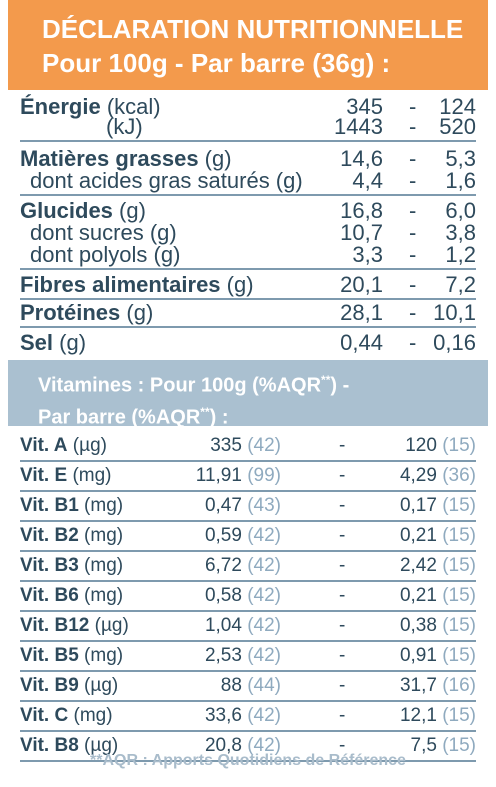 The height and width of the screenshot is (787, 496). I want to click on header-title: DÉCLARATION NUTRITIONNELLE, so click(253, 29).